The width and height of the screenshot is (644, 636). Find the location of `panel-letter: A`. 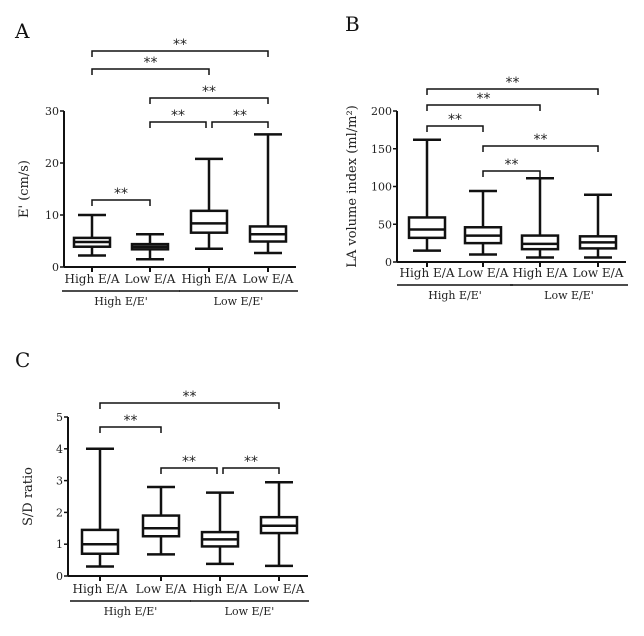

panel-letter: A is located at coordinates (22, 31).